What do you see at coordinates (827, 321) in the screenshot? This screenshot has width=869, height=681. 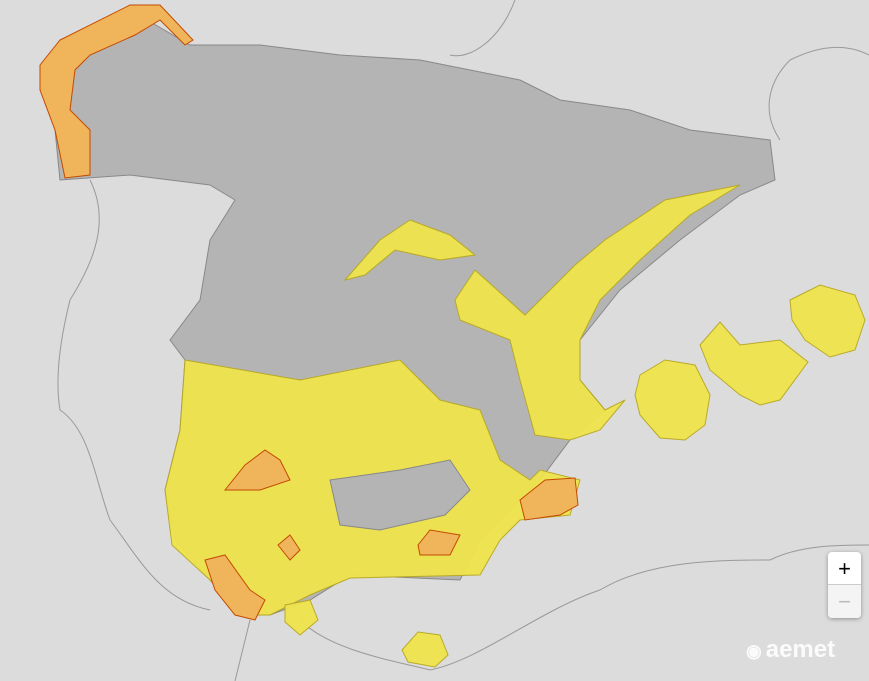 I see `menorca-zone` at bounding box center [827, 321].